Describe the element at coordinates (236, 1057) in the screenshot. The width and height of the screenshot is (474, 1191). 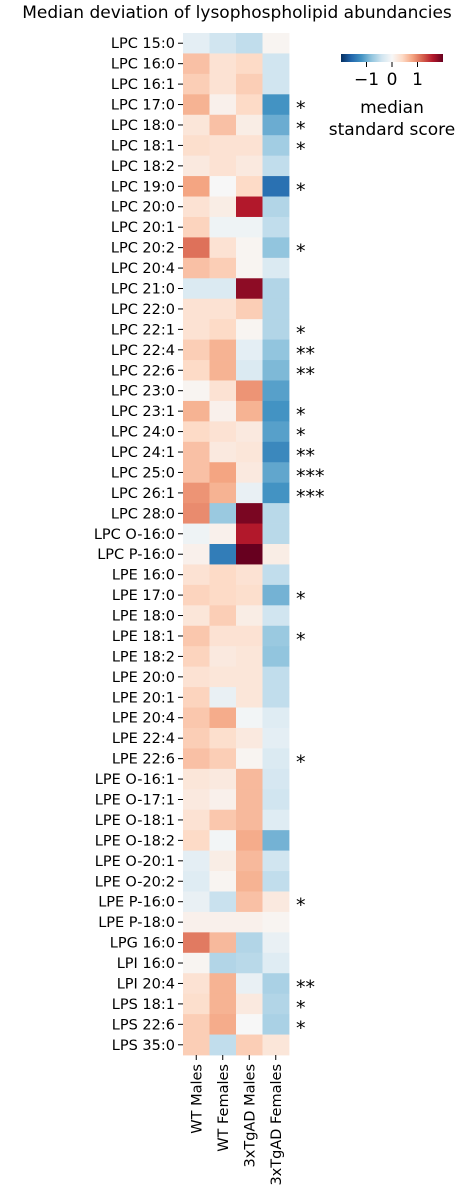
I see `column-ticks` at that location.